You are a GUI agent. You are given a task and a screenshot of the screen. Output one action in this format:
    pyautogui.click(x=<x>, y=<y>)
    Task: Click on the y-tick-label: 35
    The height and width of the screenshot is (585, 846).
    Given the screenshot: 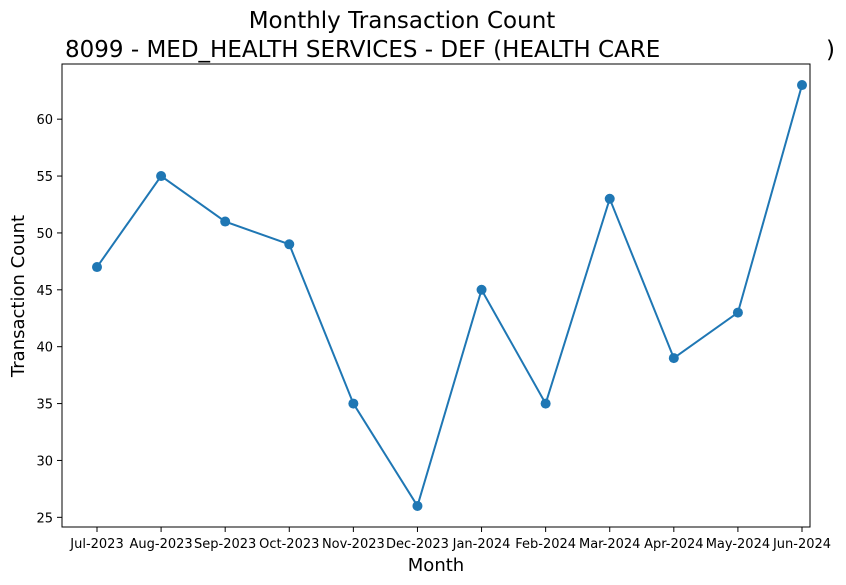 What is the action you would take?
    pyautogui.click(x=44, y=405)
    